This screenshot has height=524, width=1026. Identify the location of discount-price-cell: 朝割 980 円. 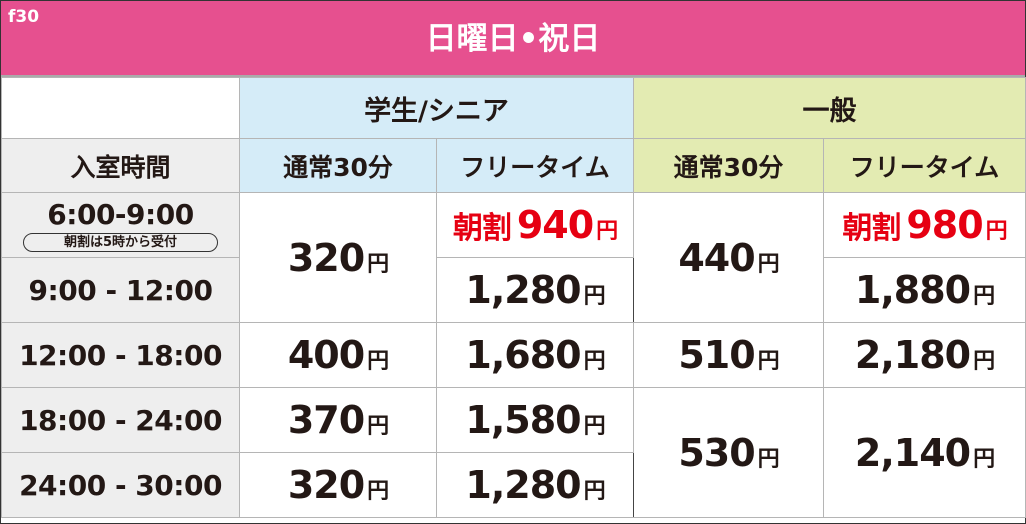
(924, 225).